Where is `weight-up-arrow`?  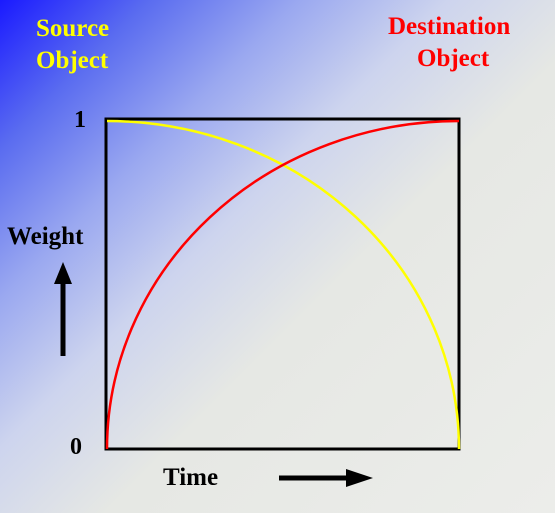 weight-up-arrow is located at coordinates (63, 309).